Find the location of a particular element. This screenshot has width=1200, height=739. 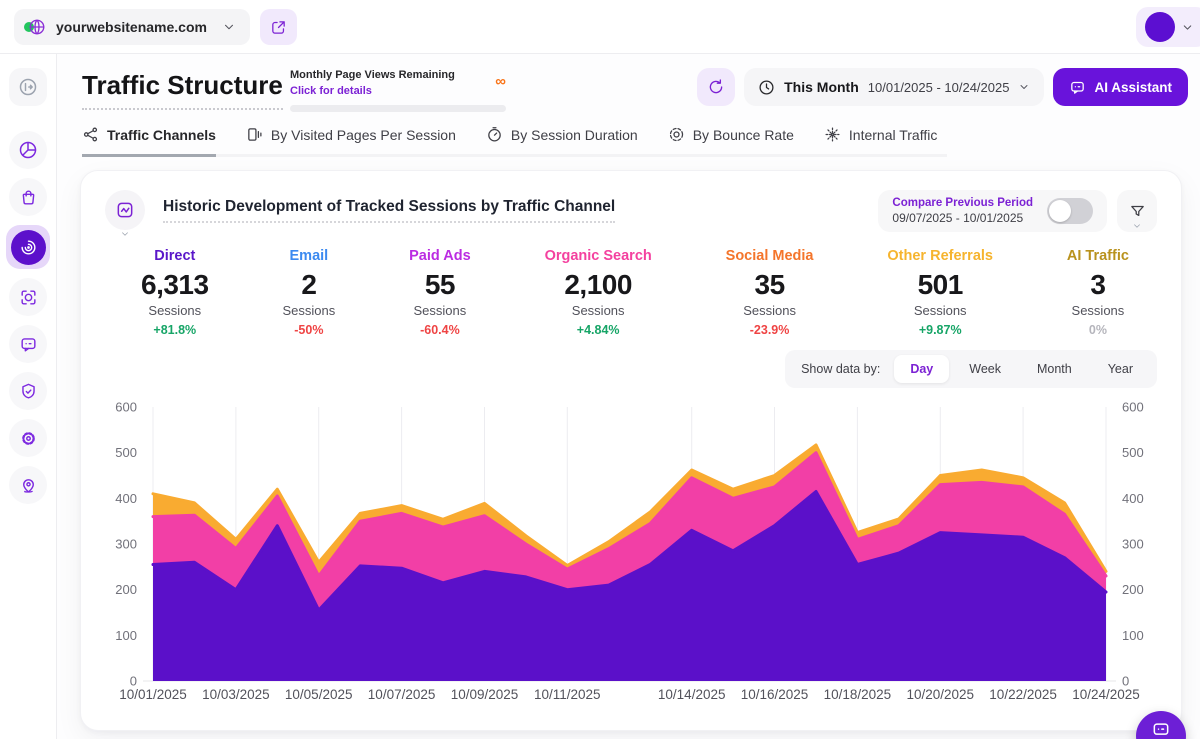

toggle-knob is located at coordinates (1060, 211).